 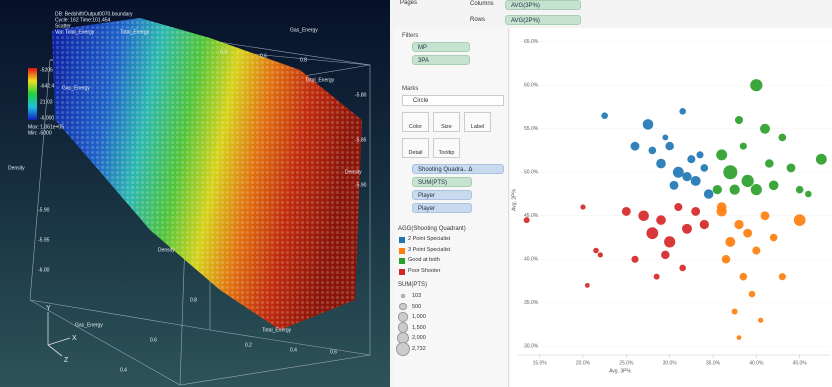 I want to click on rows-label: Rows, so click(x=478, y=20).